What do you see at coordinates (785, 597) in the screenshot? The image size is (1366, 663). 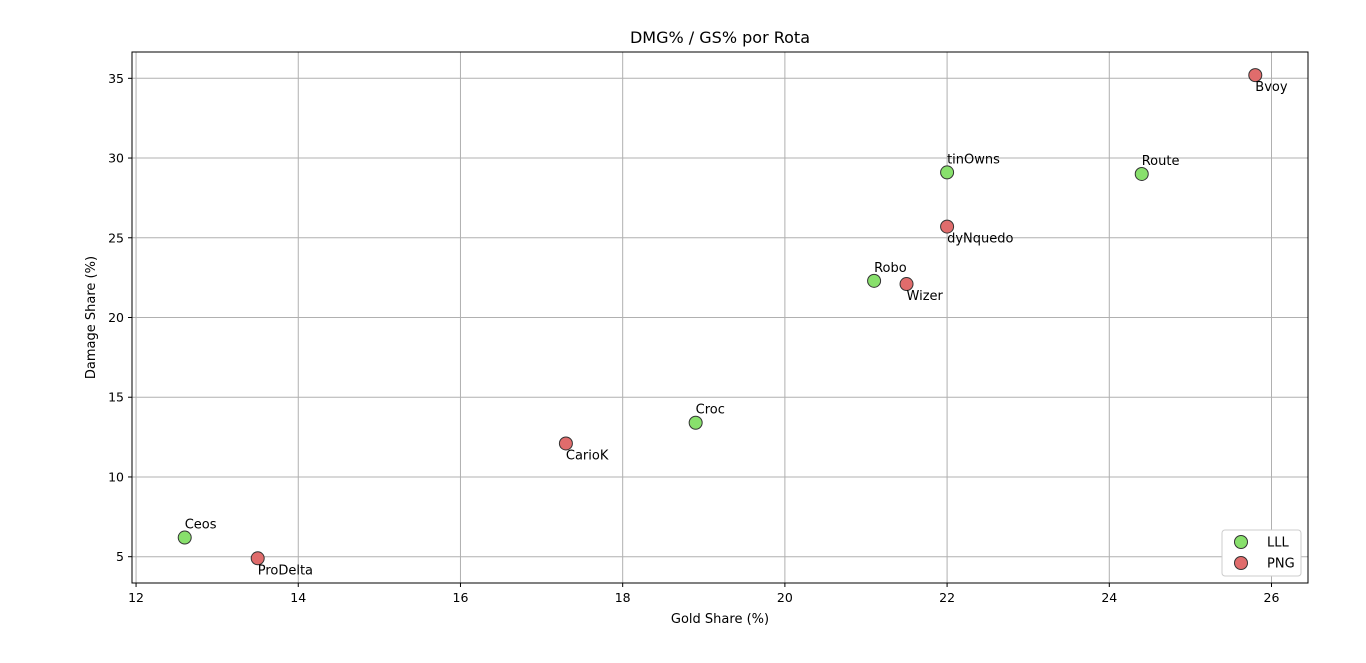 I see `x-tick-label: 20` at bounding box center [785, 597].